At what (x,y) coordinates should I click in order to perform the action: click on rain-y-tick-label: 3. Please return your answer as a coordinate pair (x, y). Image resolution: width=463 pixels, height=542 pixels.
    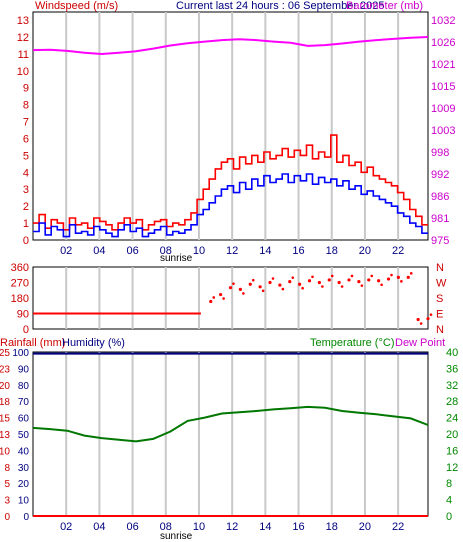
    Looking at the image, I should click on (7, 501).